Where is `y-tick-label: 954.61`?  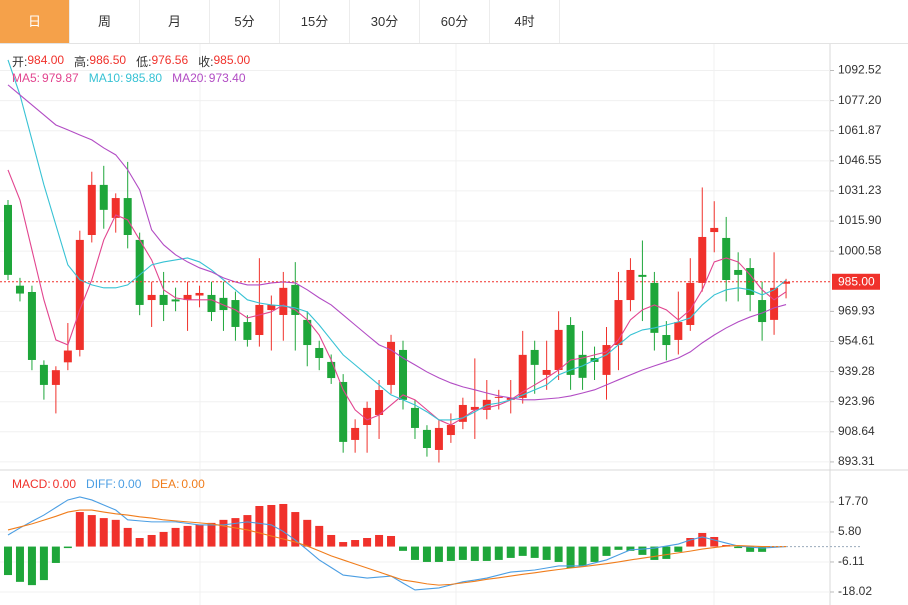
y-tick-label: 954.61 is located at coordinates (856, 341).